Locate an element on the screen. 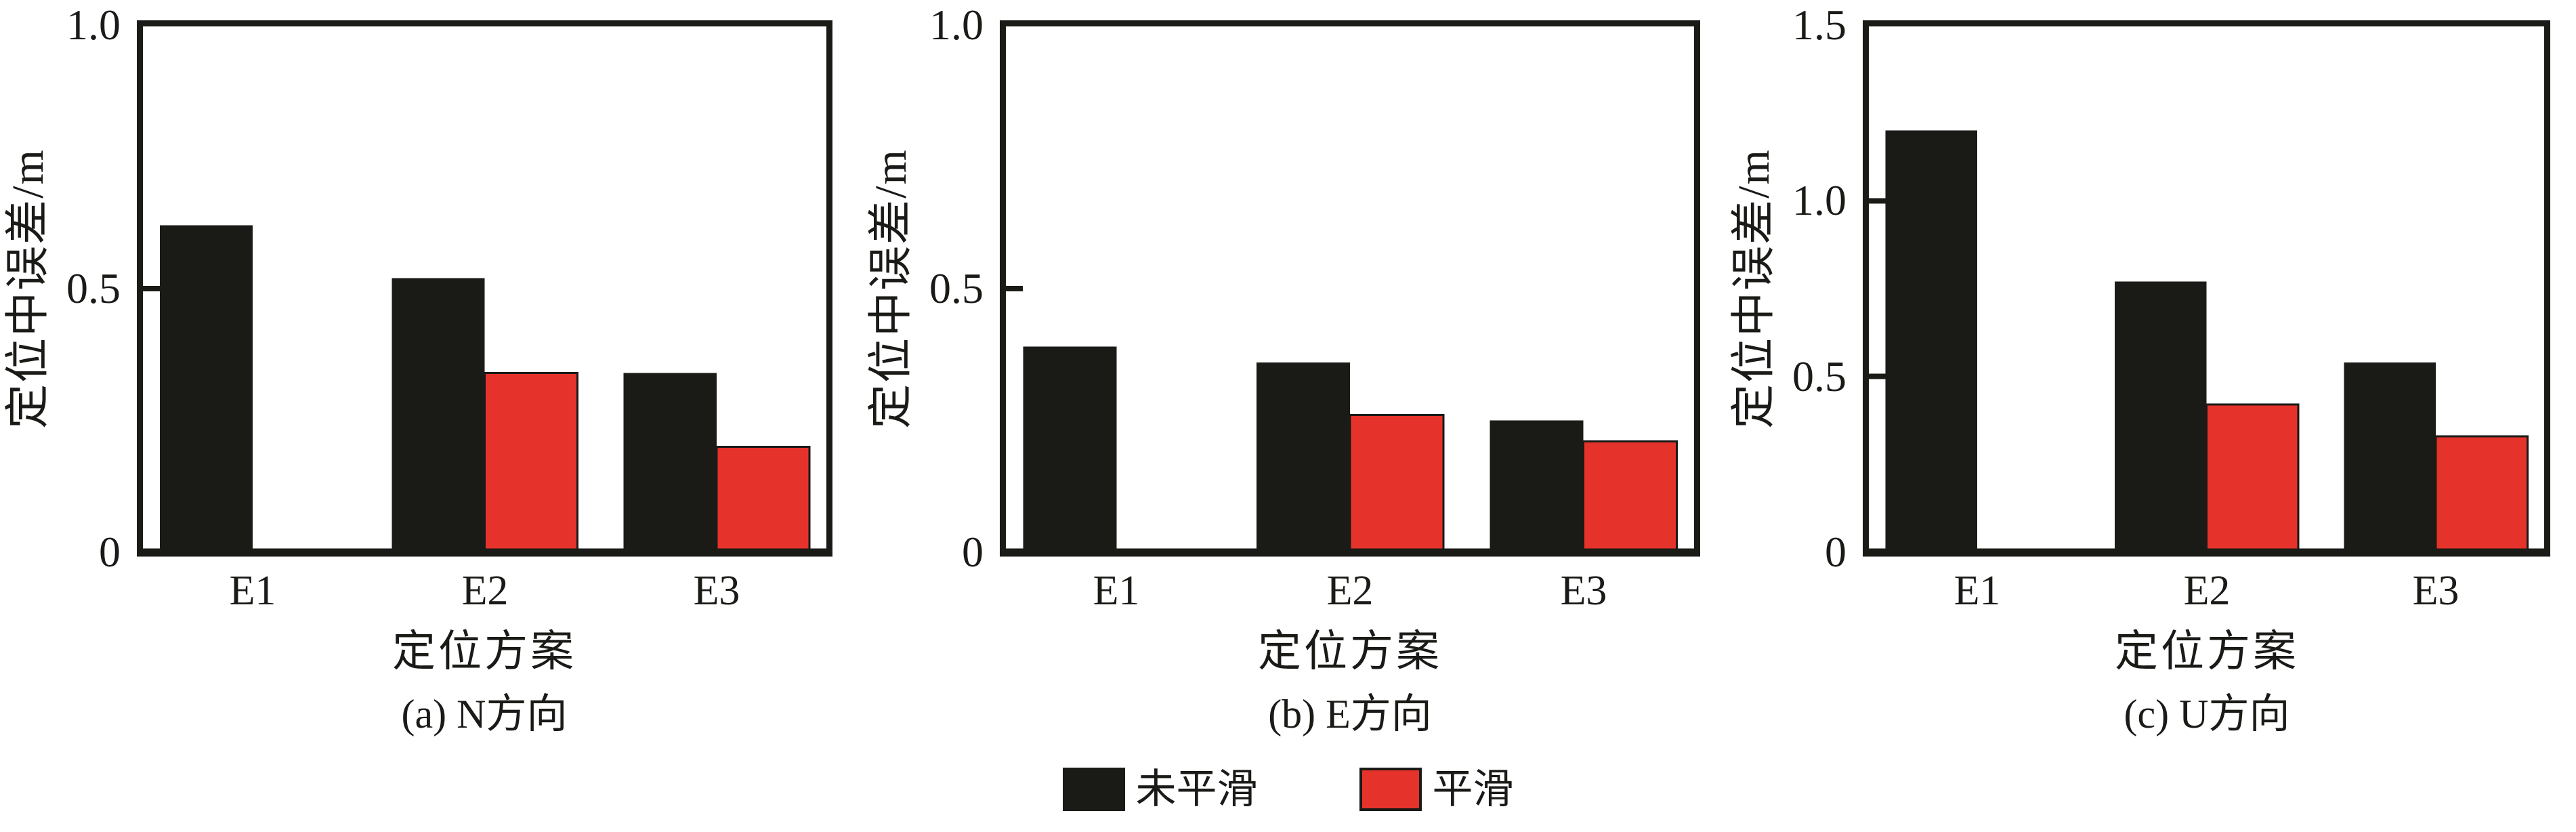  panel-caption-b: (b) E方向 is located at coordinates (1350, 714).